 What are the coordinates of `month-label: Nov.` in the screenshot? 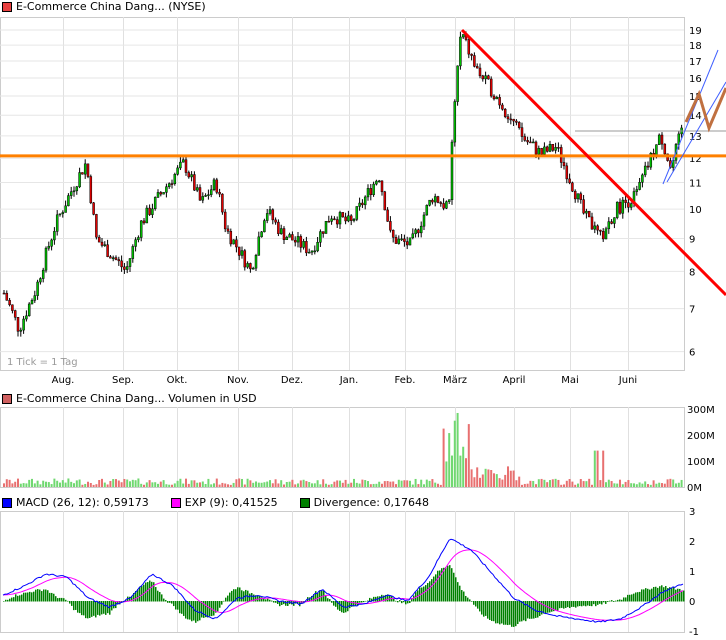 It's located at (238, 380).